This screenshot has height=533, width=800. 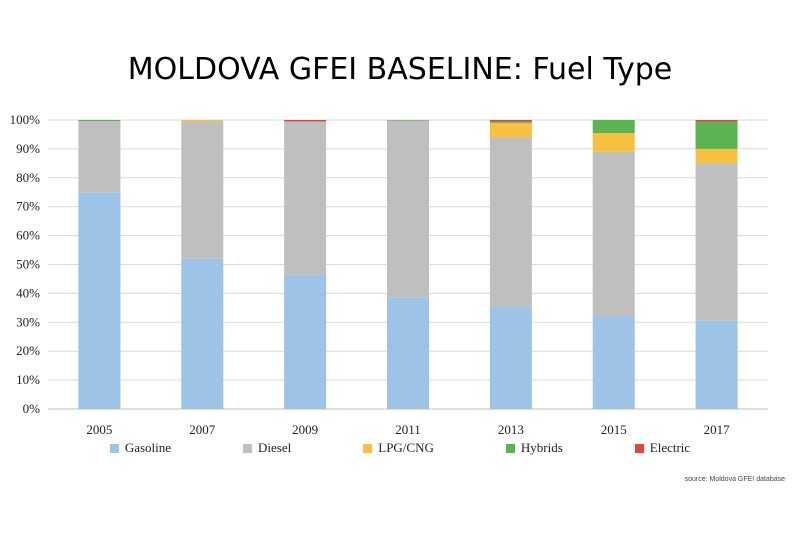 I want to click on y-tick-label: 20%, so click(x=28, y=350).